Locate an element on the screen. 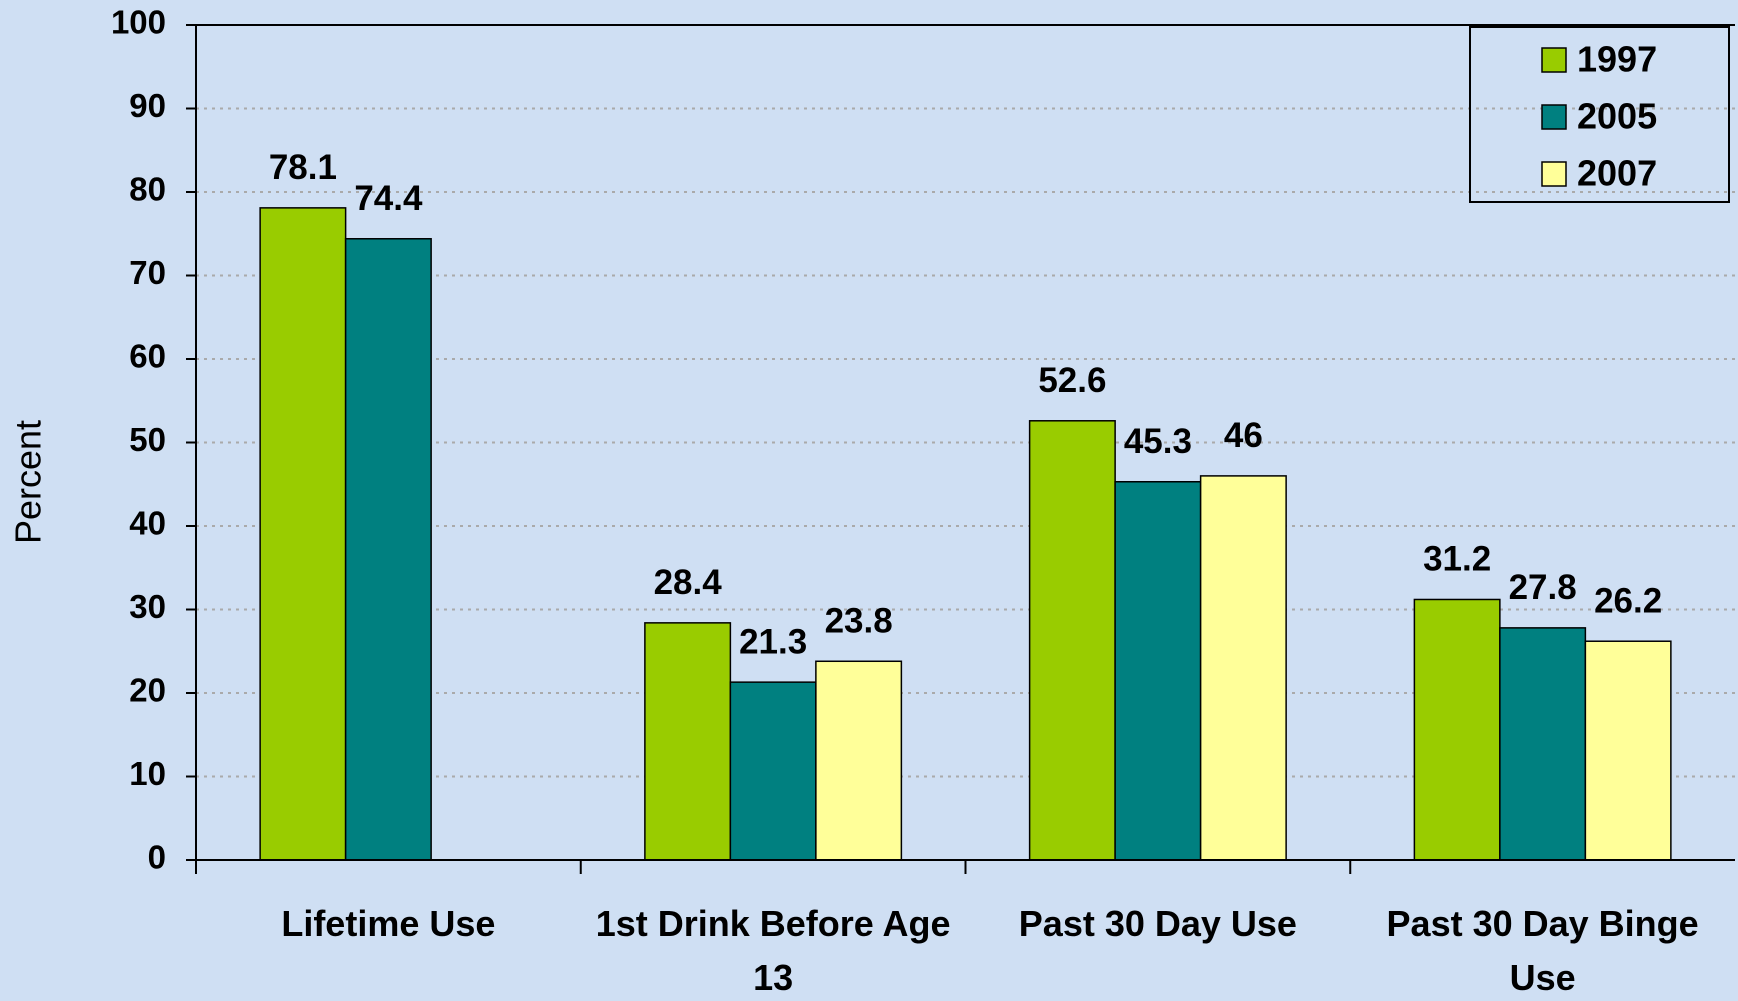 This screenshot has height=1001, width=1738. y-tick-label: 20 is located at coordinates (147, 690).